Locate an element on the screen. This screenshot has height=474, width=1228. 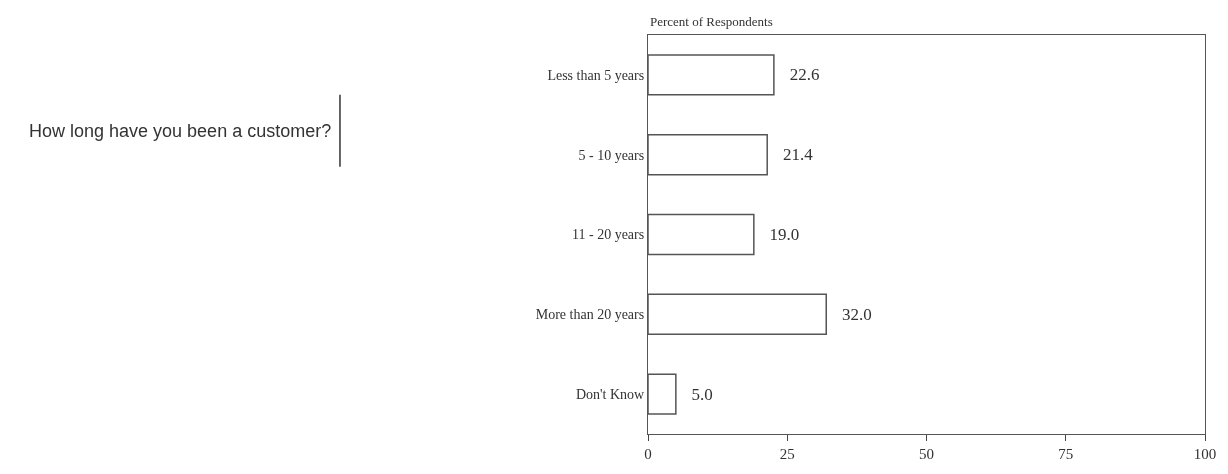
y-tick-label: 11 - 20 years is located at coordinates (608, 235).